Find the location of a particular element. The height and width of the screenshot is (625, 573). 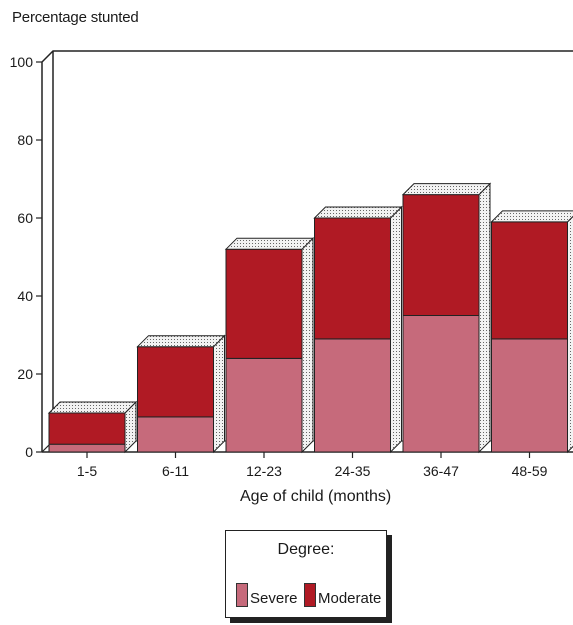

x-tick-label-48-59: 48-59 is located at coordinates (530, 471).